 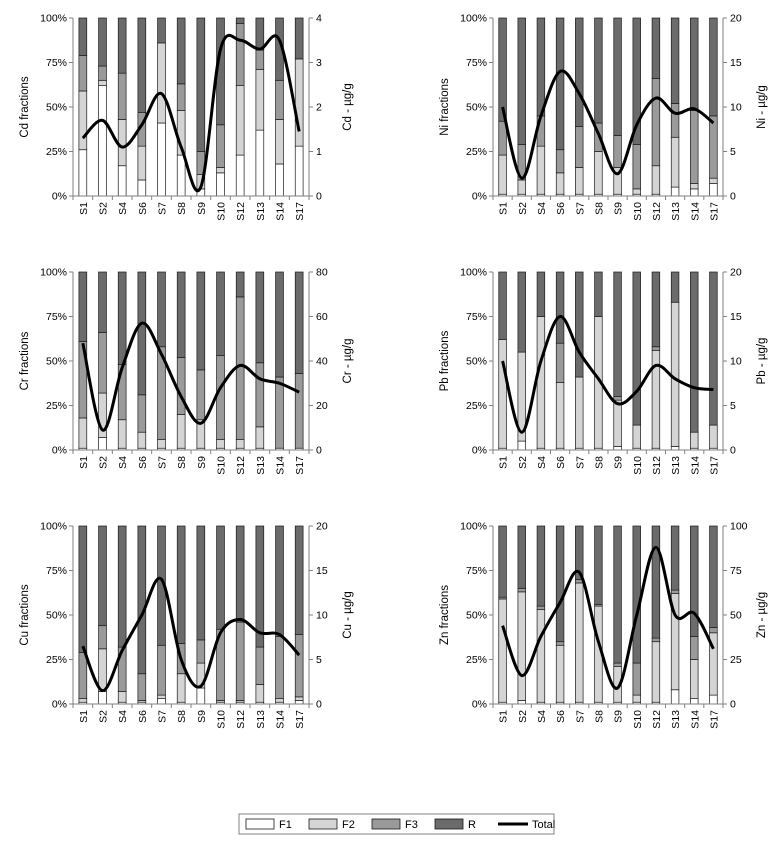 What do you see at coordinates (142, 440) in the screenshot?
I see `bar-cr-s6-f2` at bounding box center [142, 440].